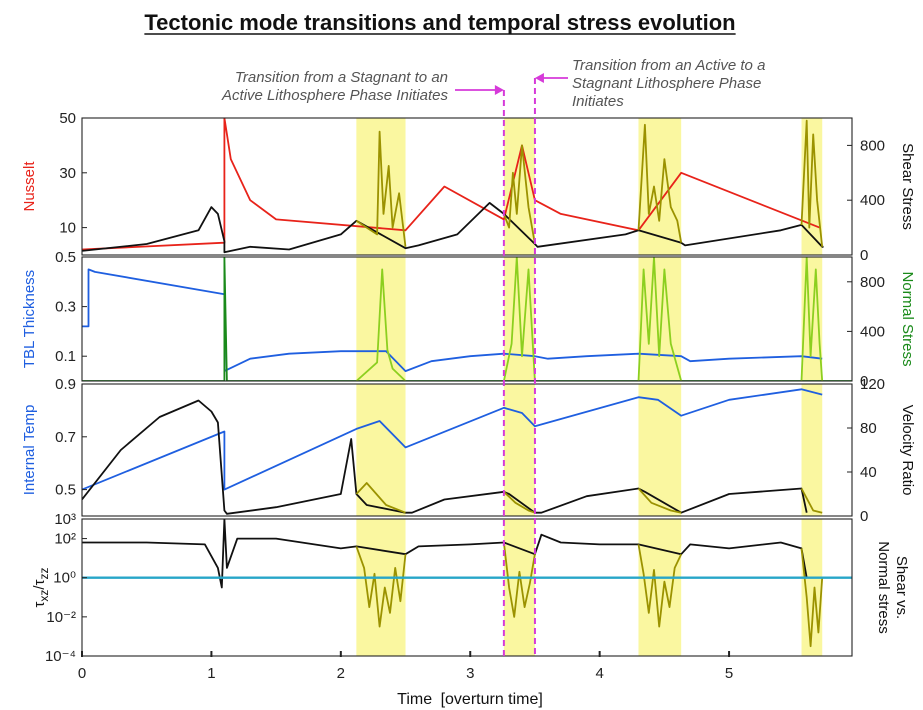  What do you see at coordinates (907, 186) in the screenshot?
I see `right-axis-label: Shear Stress` at bounding box center [907, 186].